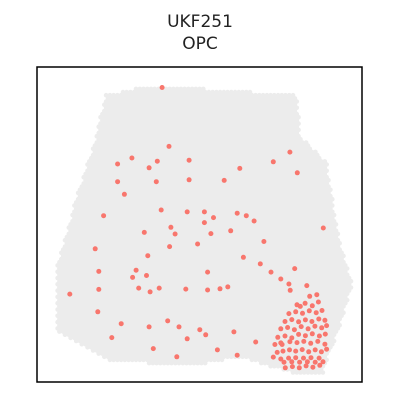 The width and height of the screenshot is (400, 400). Describe the element at coordinates (200, 22) in the screenshot. I see `chart-title: UKF251` at that location.